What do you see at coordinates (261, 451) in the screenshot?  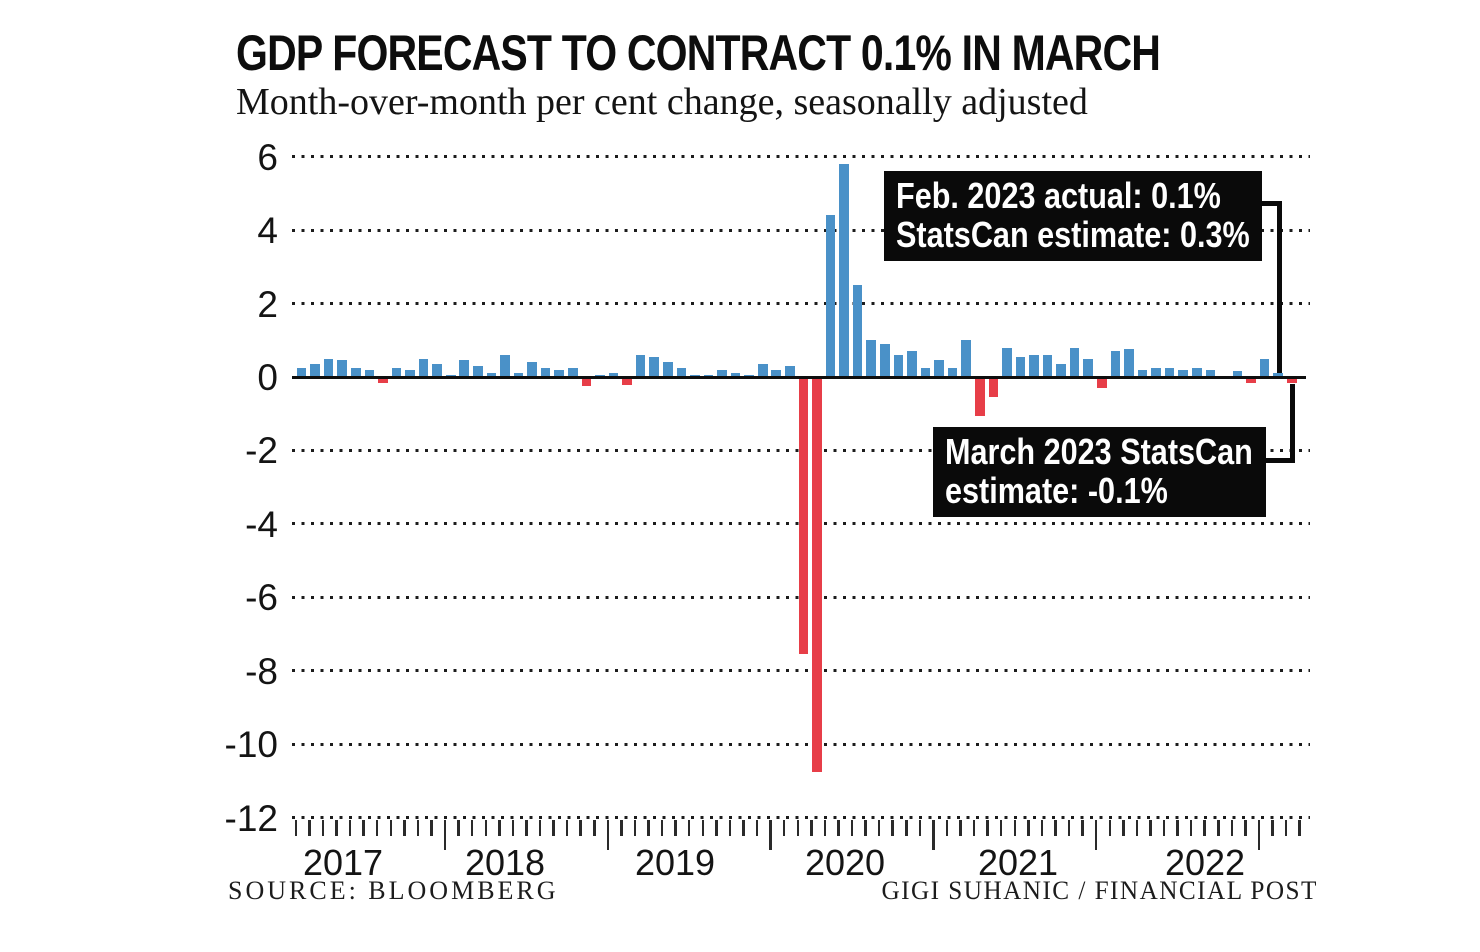 I see `y-axis-label: -2` at bounding box center [261, 451].